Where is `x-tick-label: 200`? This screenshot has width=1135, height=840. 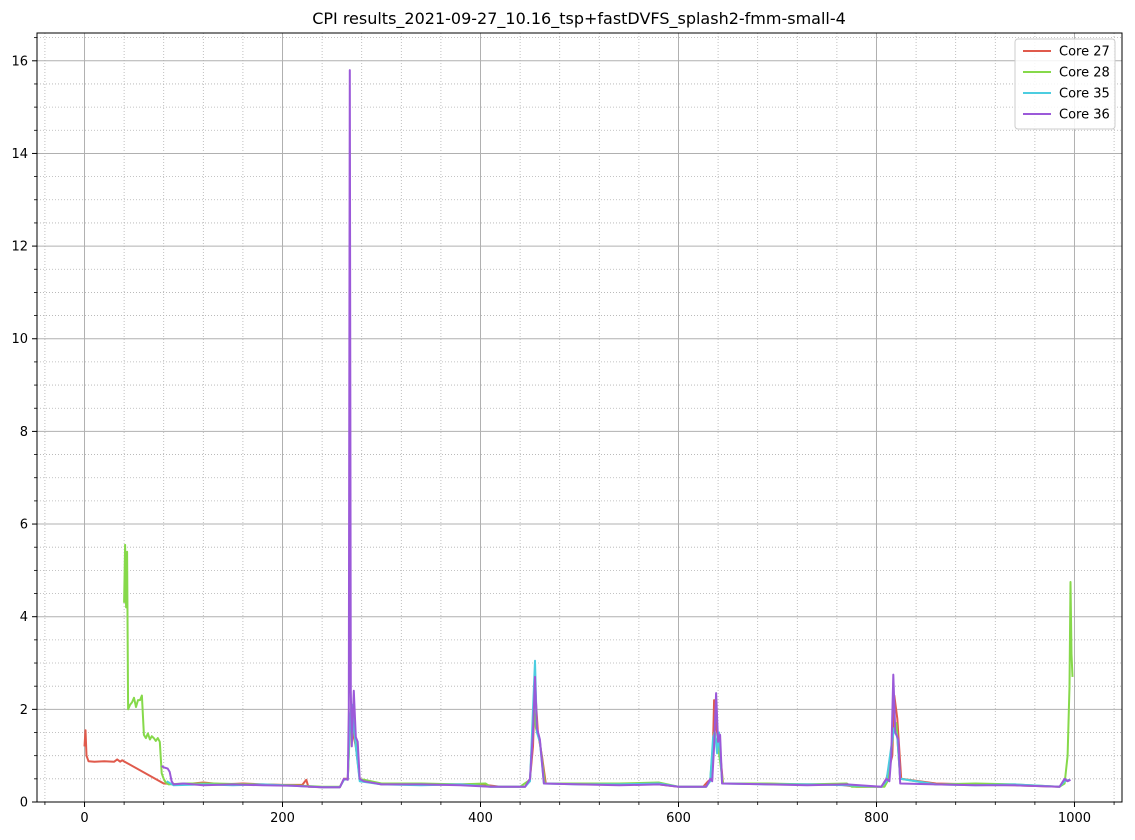
x-tick-label: 200 is located at coordinates (282, 818).